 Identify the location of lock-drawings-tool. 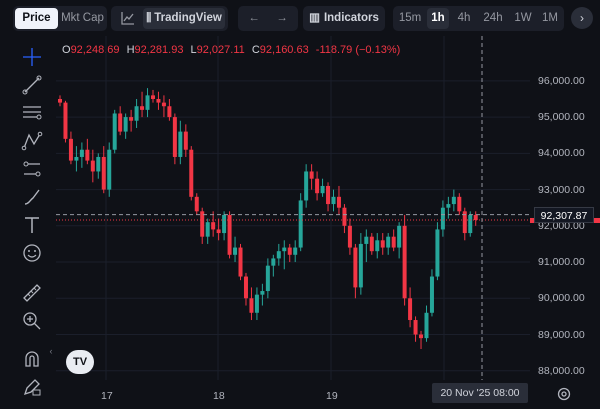
(32, 387).